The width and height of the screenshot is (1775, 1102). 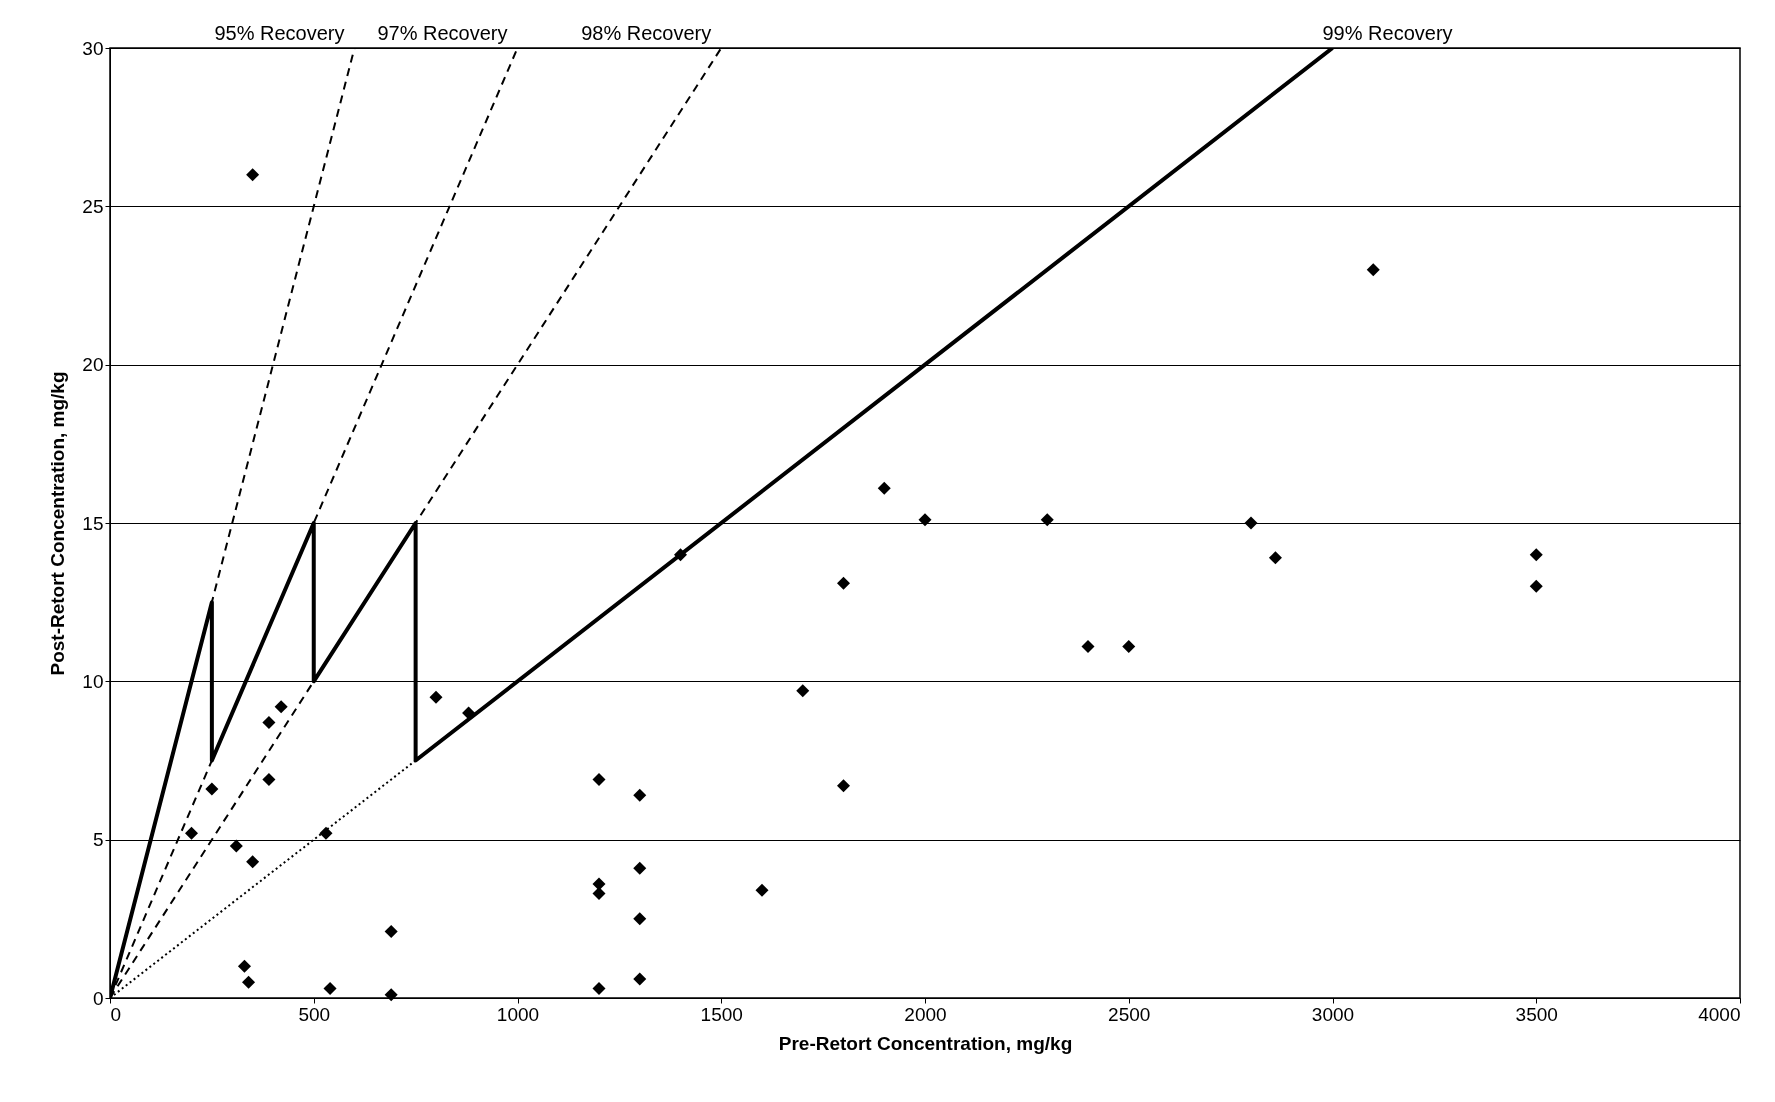 I want to click on y-tick-label: 15, so click(x=93, y=523).